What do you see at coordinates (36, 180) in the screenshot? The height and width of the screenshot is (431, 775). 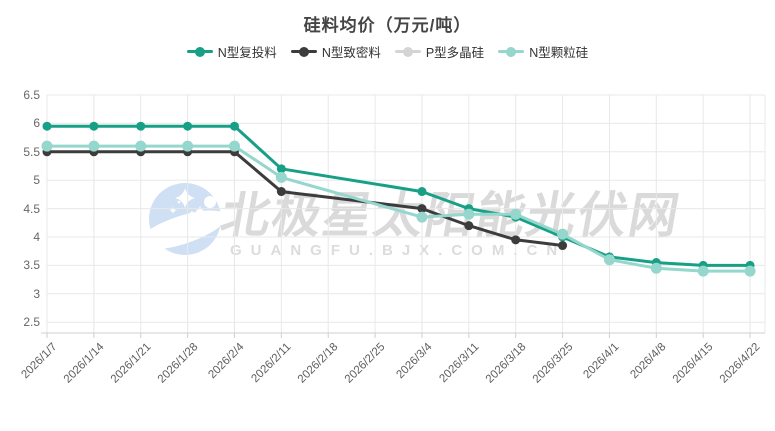 I see `y-axis-label: 5` at bounding box center [36, 180].